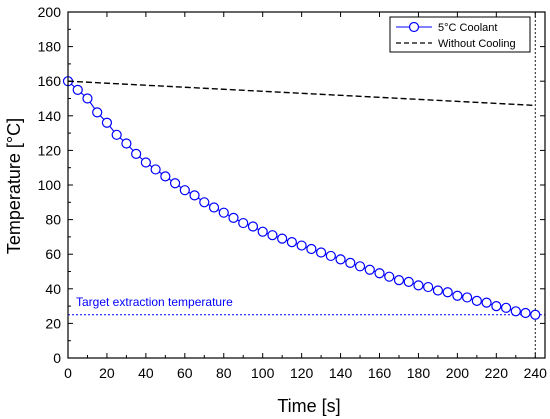 Image resolution: width=550 pixels, height=419 pixels. Describe the element at coordinates (341, 373) in the screenshot. I see `x-tick-label: 140` at that location.